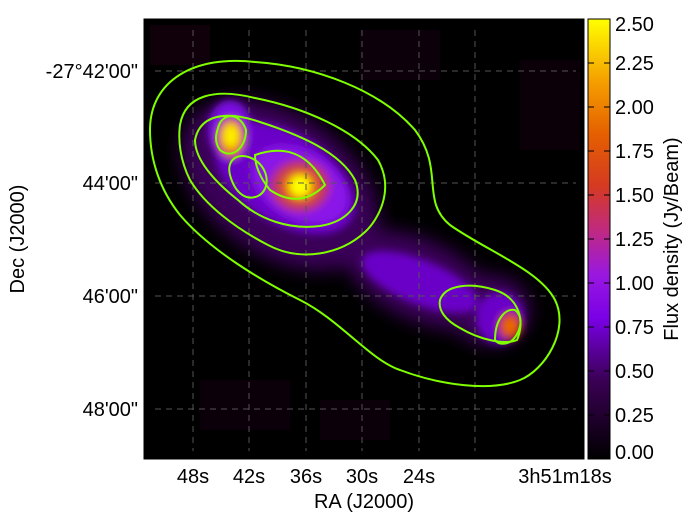 This screenshot has height=527, width=692. Describe the element at coordinates (634, 196) in the screenshot. I see `colorbar-tick-label: 1.50` at that location.